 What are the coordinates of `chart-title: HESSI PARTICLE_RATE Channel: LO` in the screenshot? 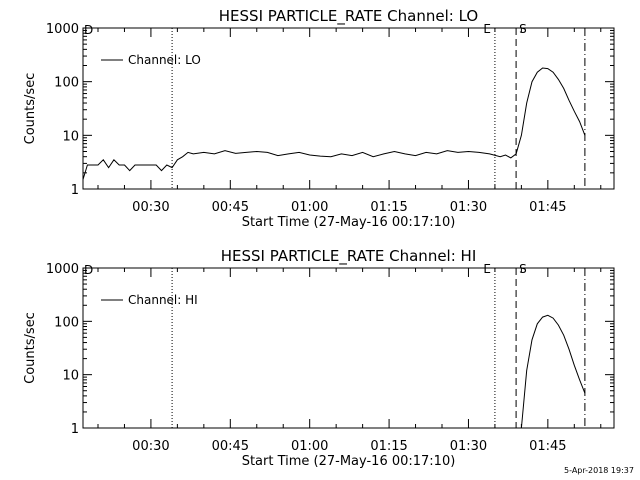 It's located at (348, 16).